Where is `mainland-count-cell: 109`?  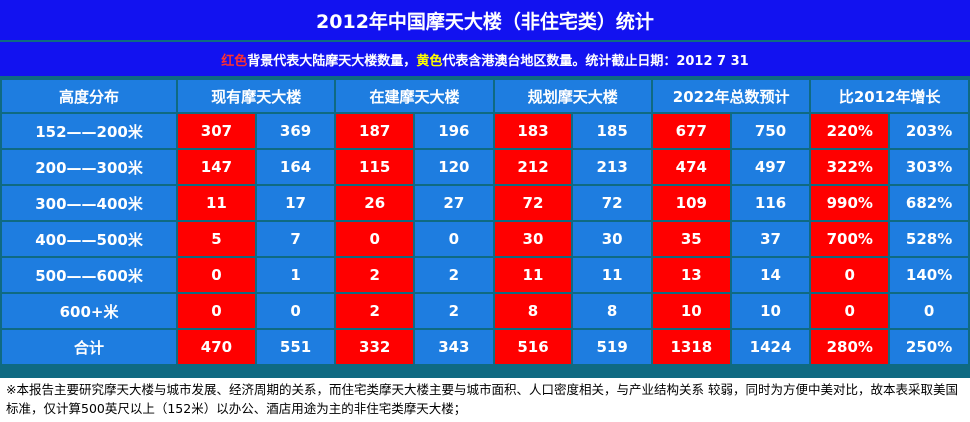
mainland-count-cell: 109 is located at coordinates (691, 203).